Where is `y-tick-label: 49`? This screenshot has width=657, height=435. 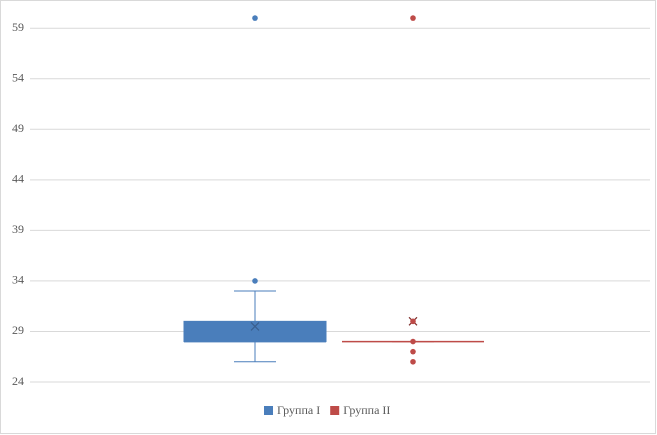
y-tick-label: 49 is located at coordinates (18, 128).